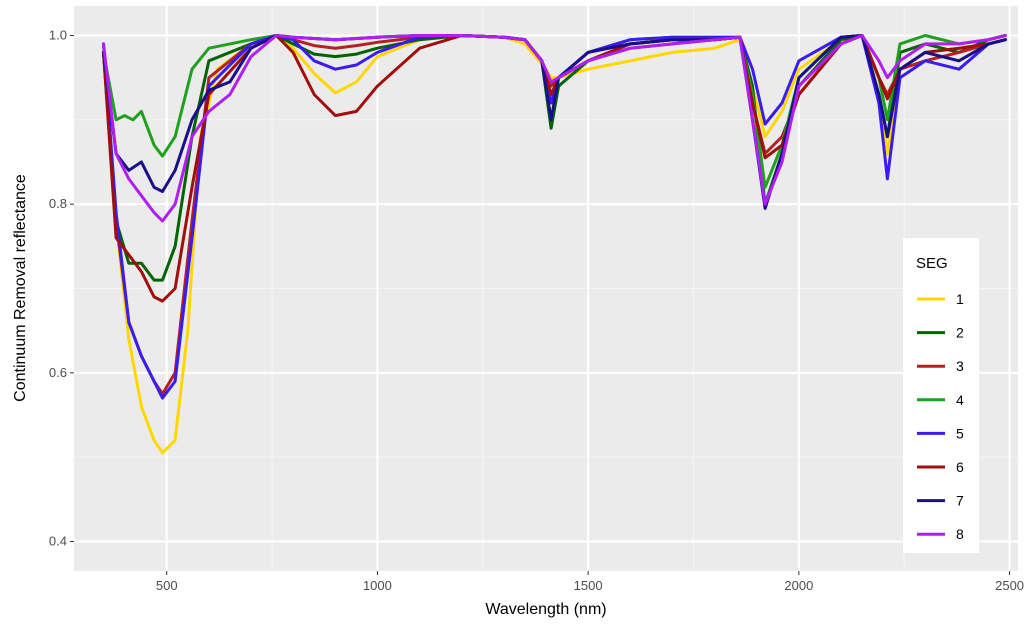 The image size is (1026, 624). What do you see at coordinates (960, 333) in the screenshot?
I see `legend-label-2: 2` at bounding box center [960, 333].